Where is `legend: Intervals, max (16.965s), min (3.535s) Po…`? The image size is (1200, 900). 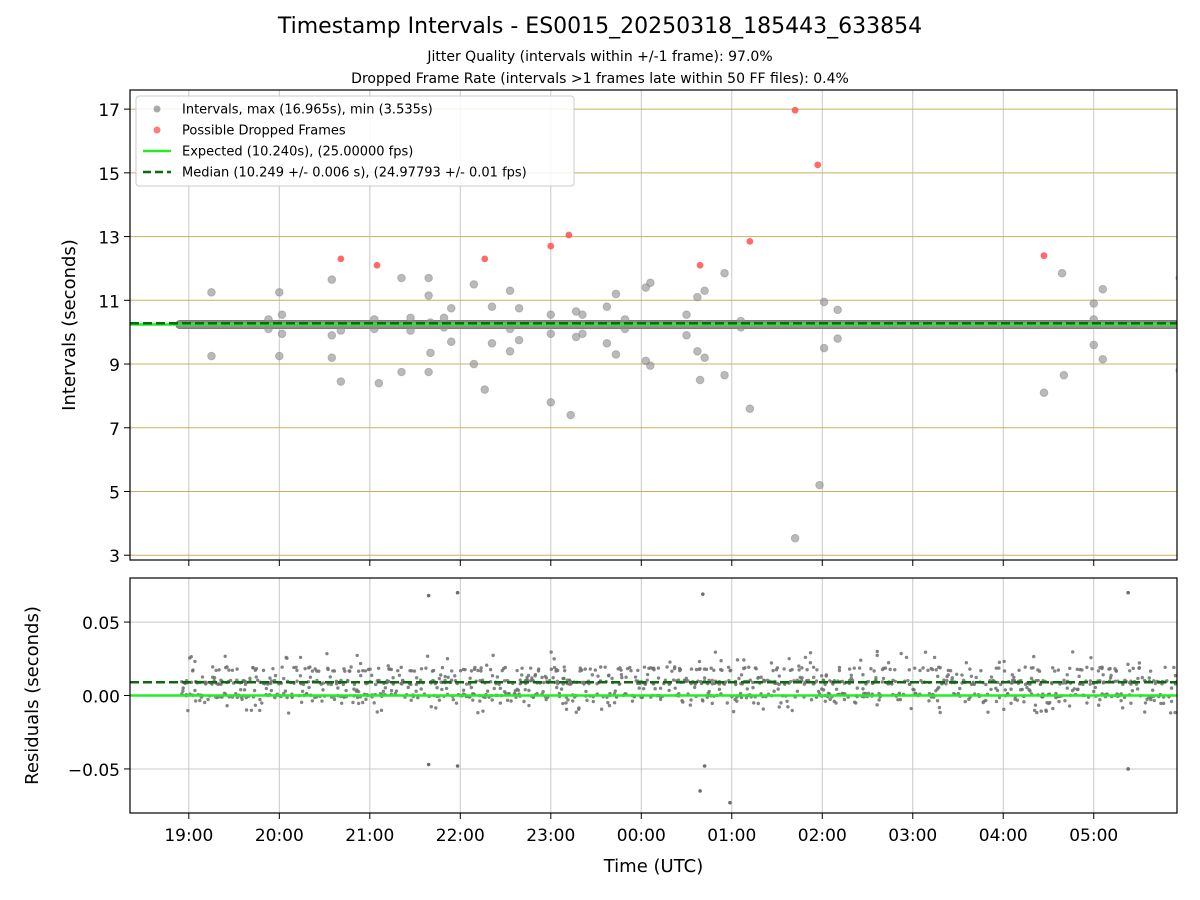
legend: Intervals, max (16.965s), min (3.535s) Po… is located at coordinates (355, 141).